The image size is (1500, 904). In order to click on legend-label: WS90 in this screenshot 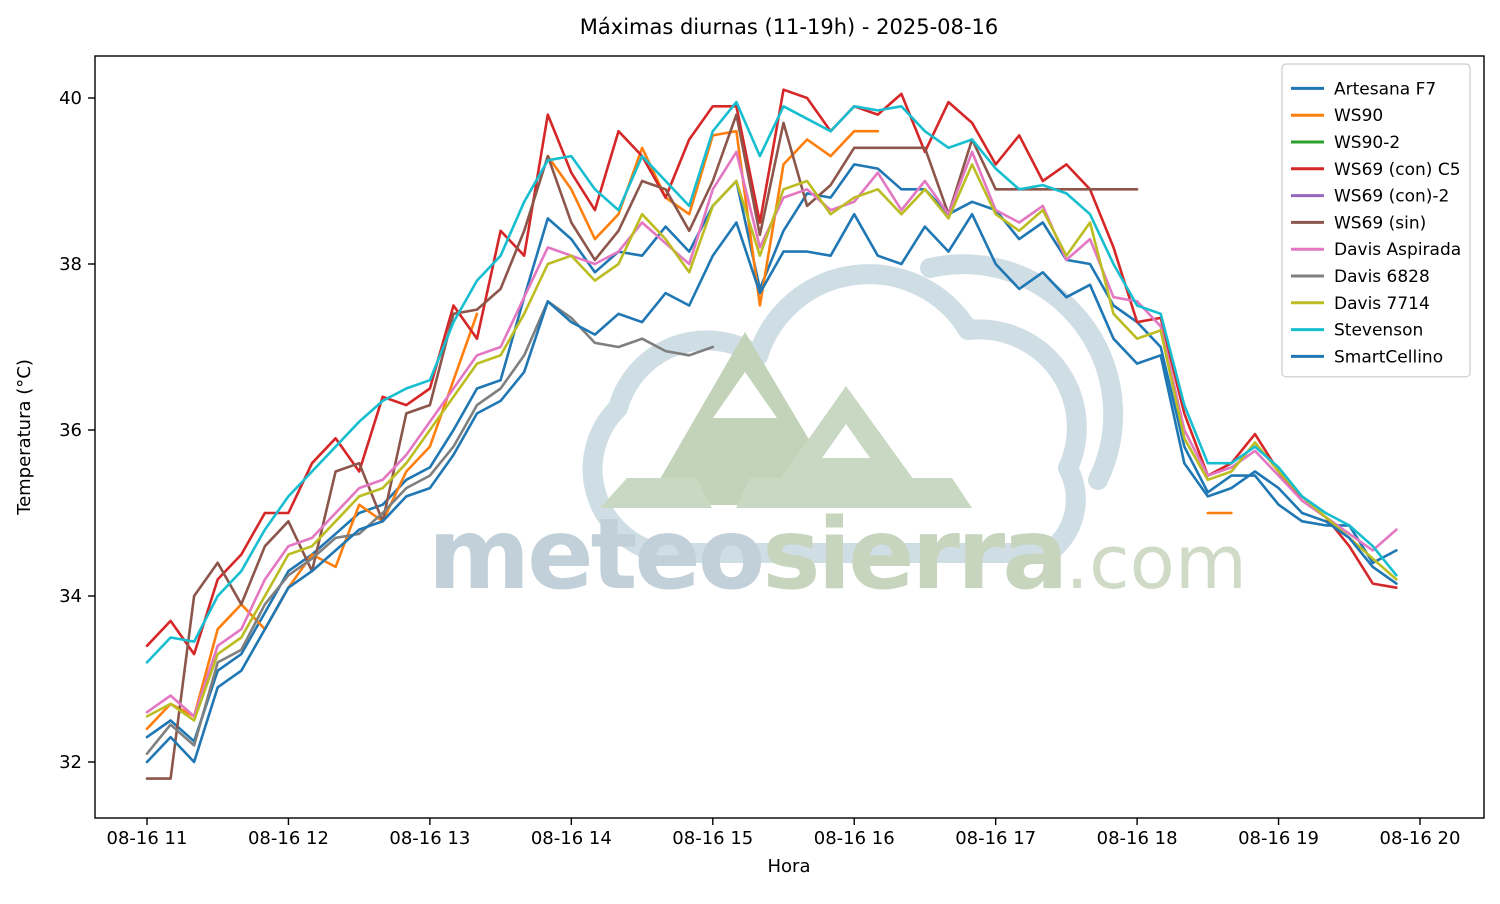, I will do `click(1358, 116)`.